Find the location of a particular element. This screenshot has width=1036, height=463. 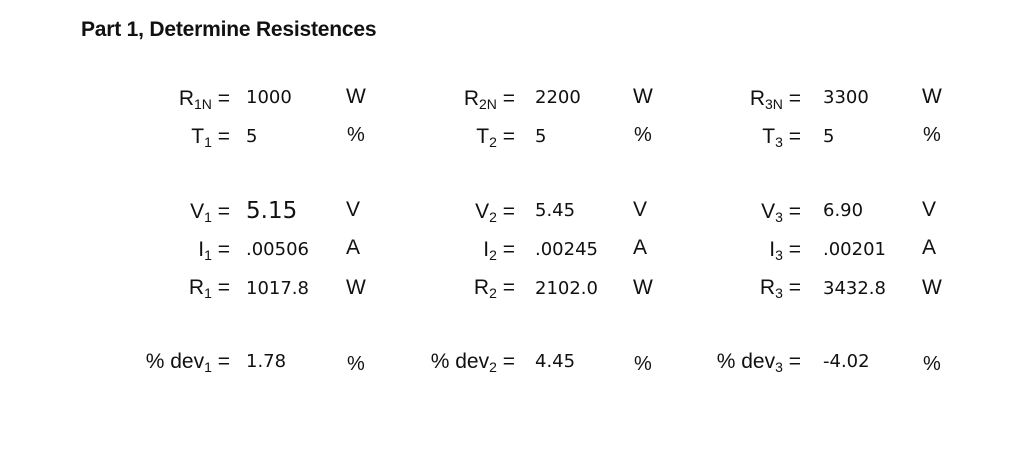

measured-resistance-label: R2 = is located at coordinates (494, 288).